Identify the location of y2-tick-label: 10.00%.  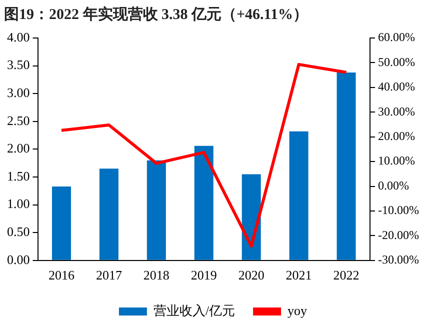
(397, 161).